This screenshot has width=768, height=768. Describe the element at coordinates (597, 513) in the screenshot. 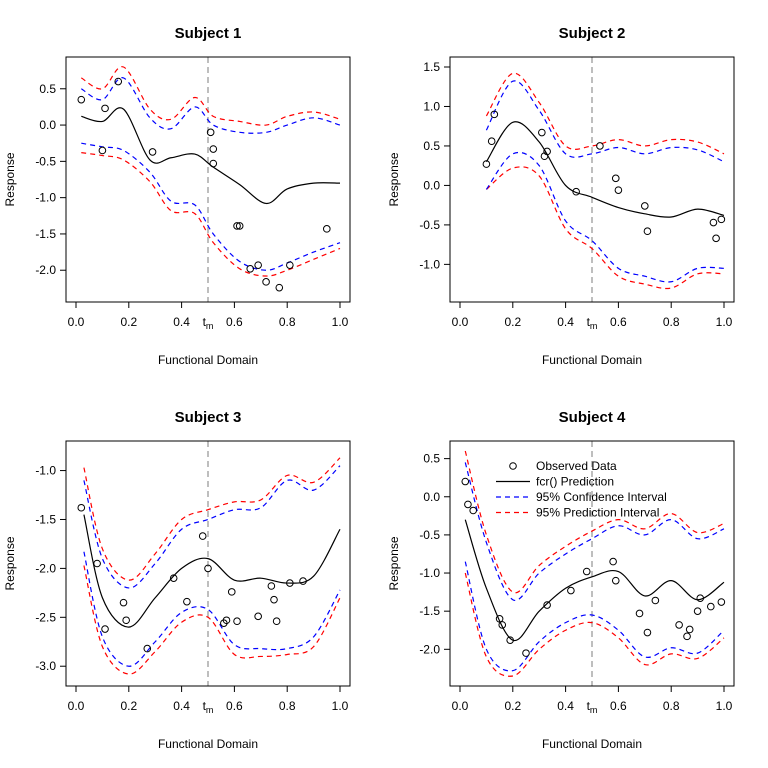

I see `legend-label: 95% Prediction Interval` at that location.